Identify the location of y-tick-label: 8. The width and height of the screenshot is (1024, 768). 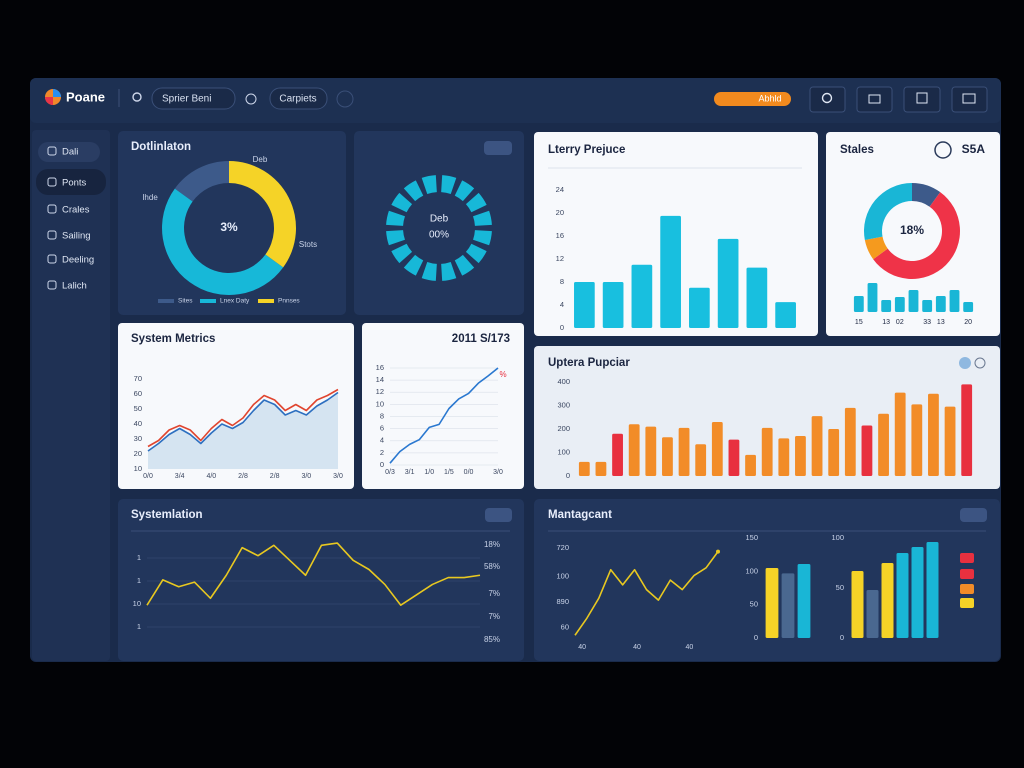
(562, 281).